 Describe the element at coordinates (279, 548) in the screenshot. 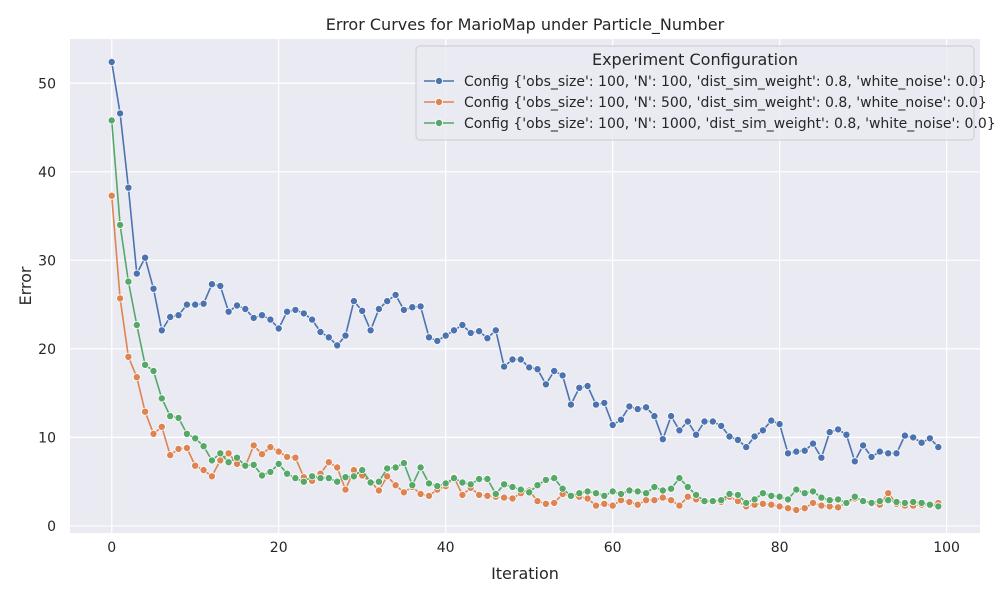

I see `x-tick-label: 20` at that location.